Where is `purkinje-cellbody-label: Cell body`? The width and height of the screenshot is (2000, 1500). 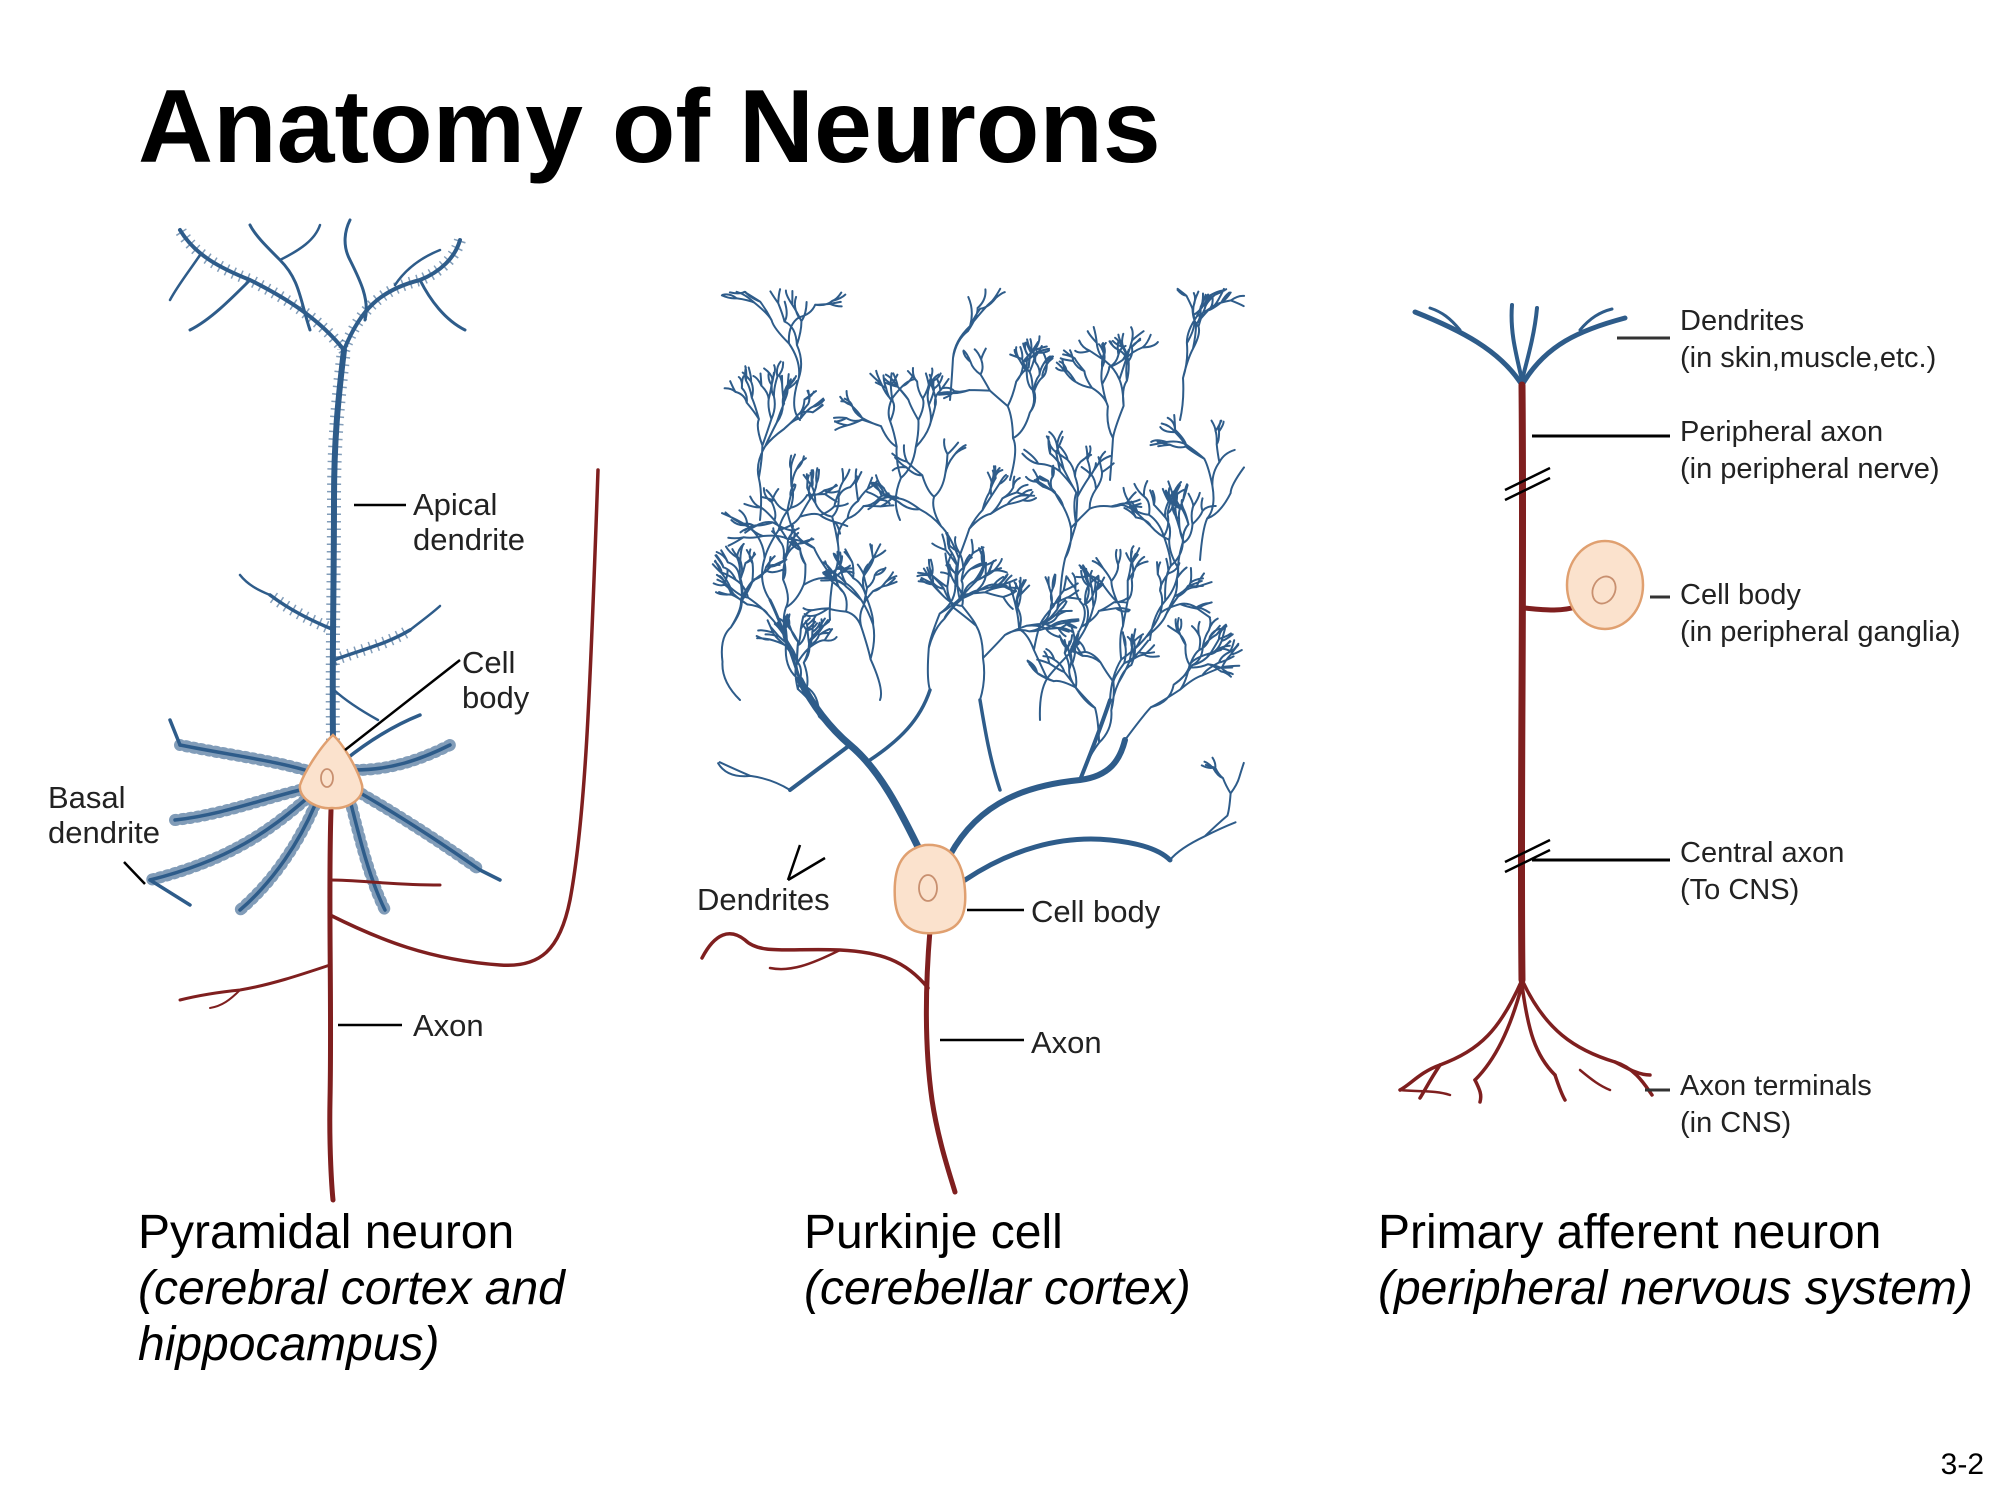
purkinje-cellbody-label: Cell body is located at coordinates (1096, 911).